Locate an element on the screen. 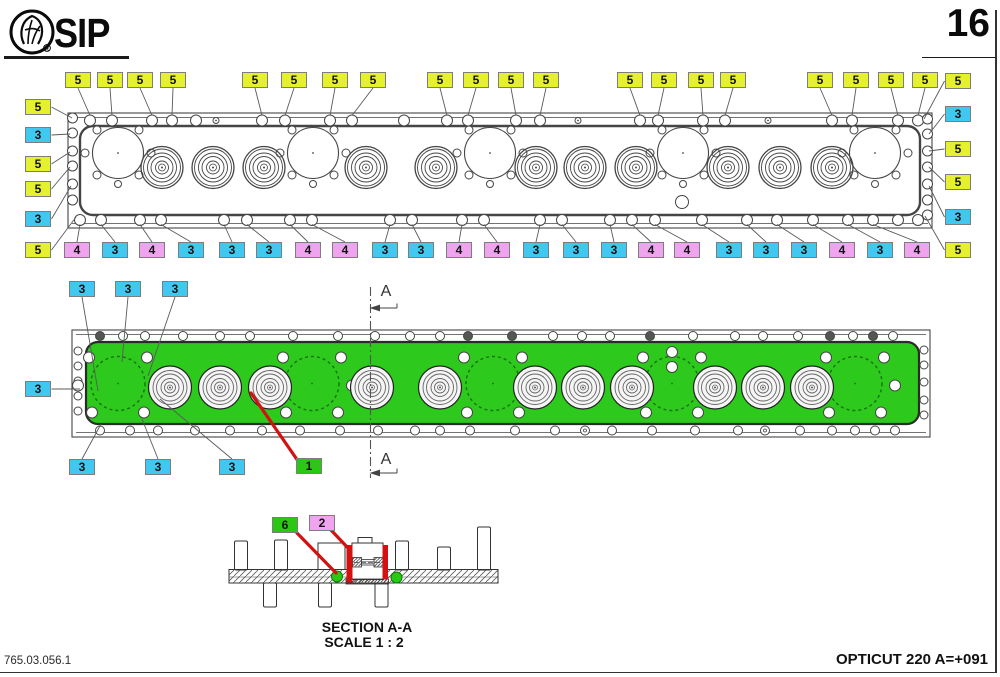  section-marker-letter-top: A is located at coordinates (386, 291).